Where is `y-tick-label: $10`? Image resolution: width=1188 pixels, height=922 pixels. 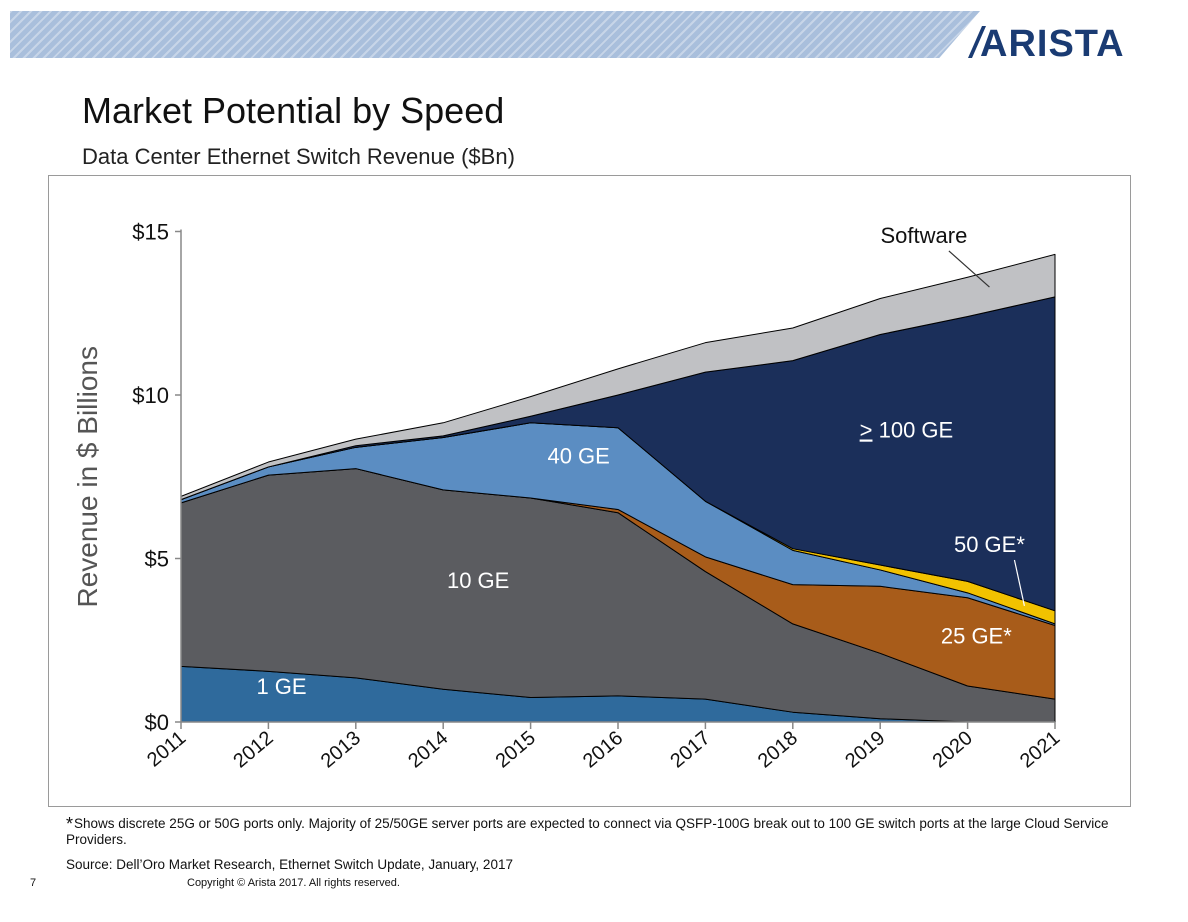 y-tick-label: $10 is located at coordinates (150, 395).